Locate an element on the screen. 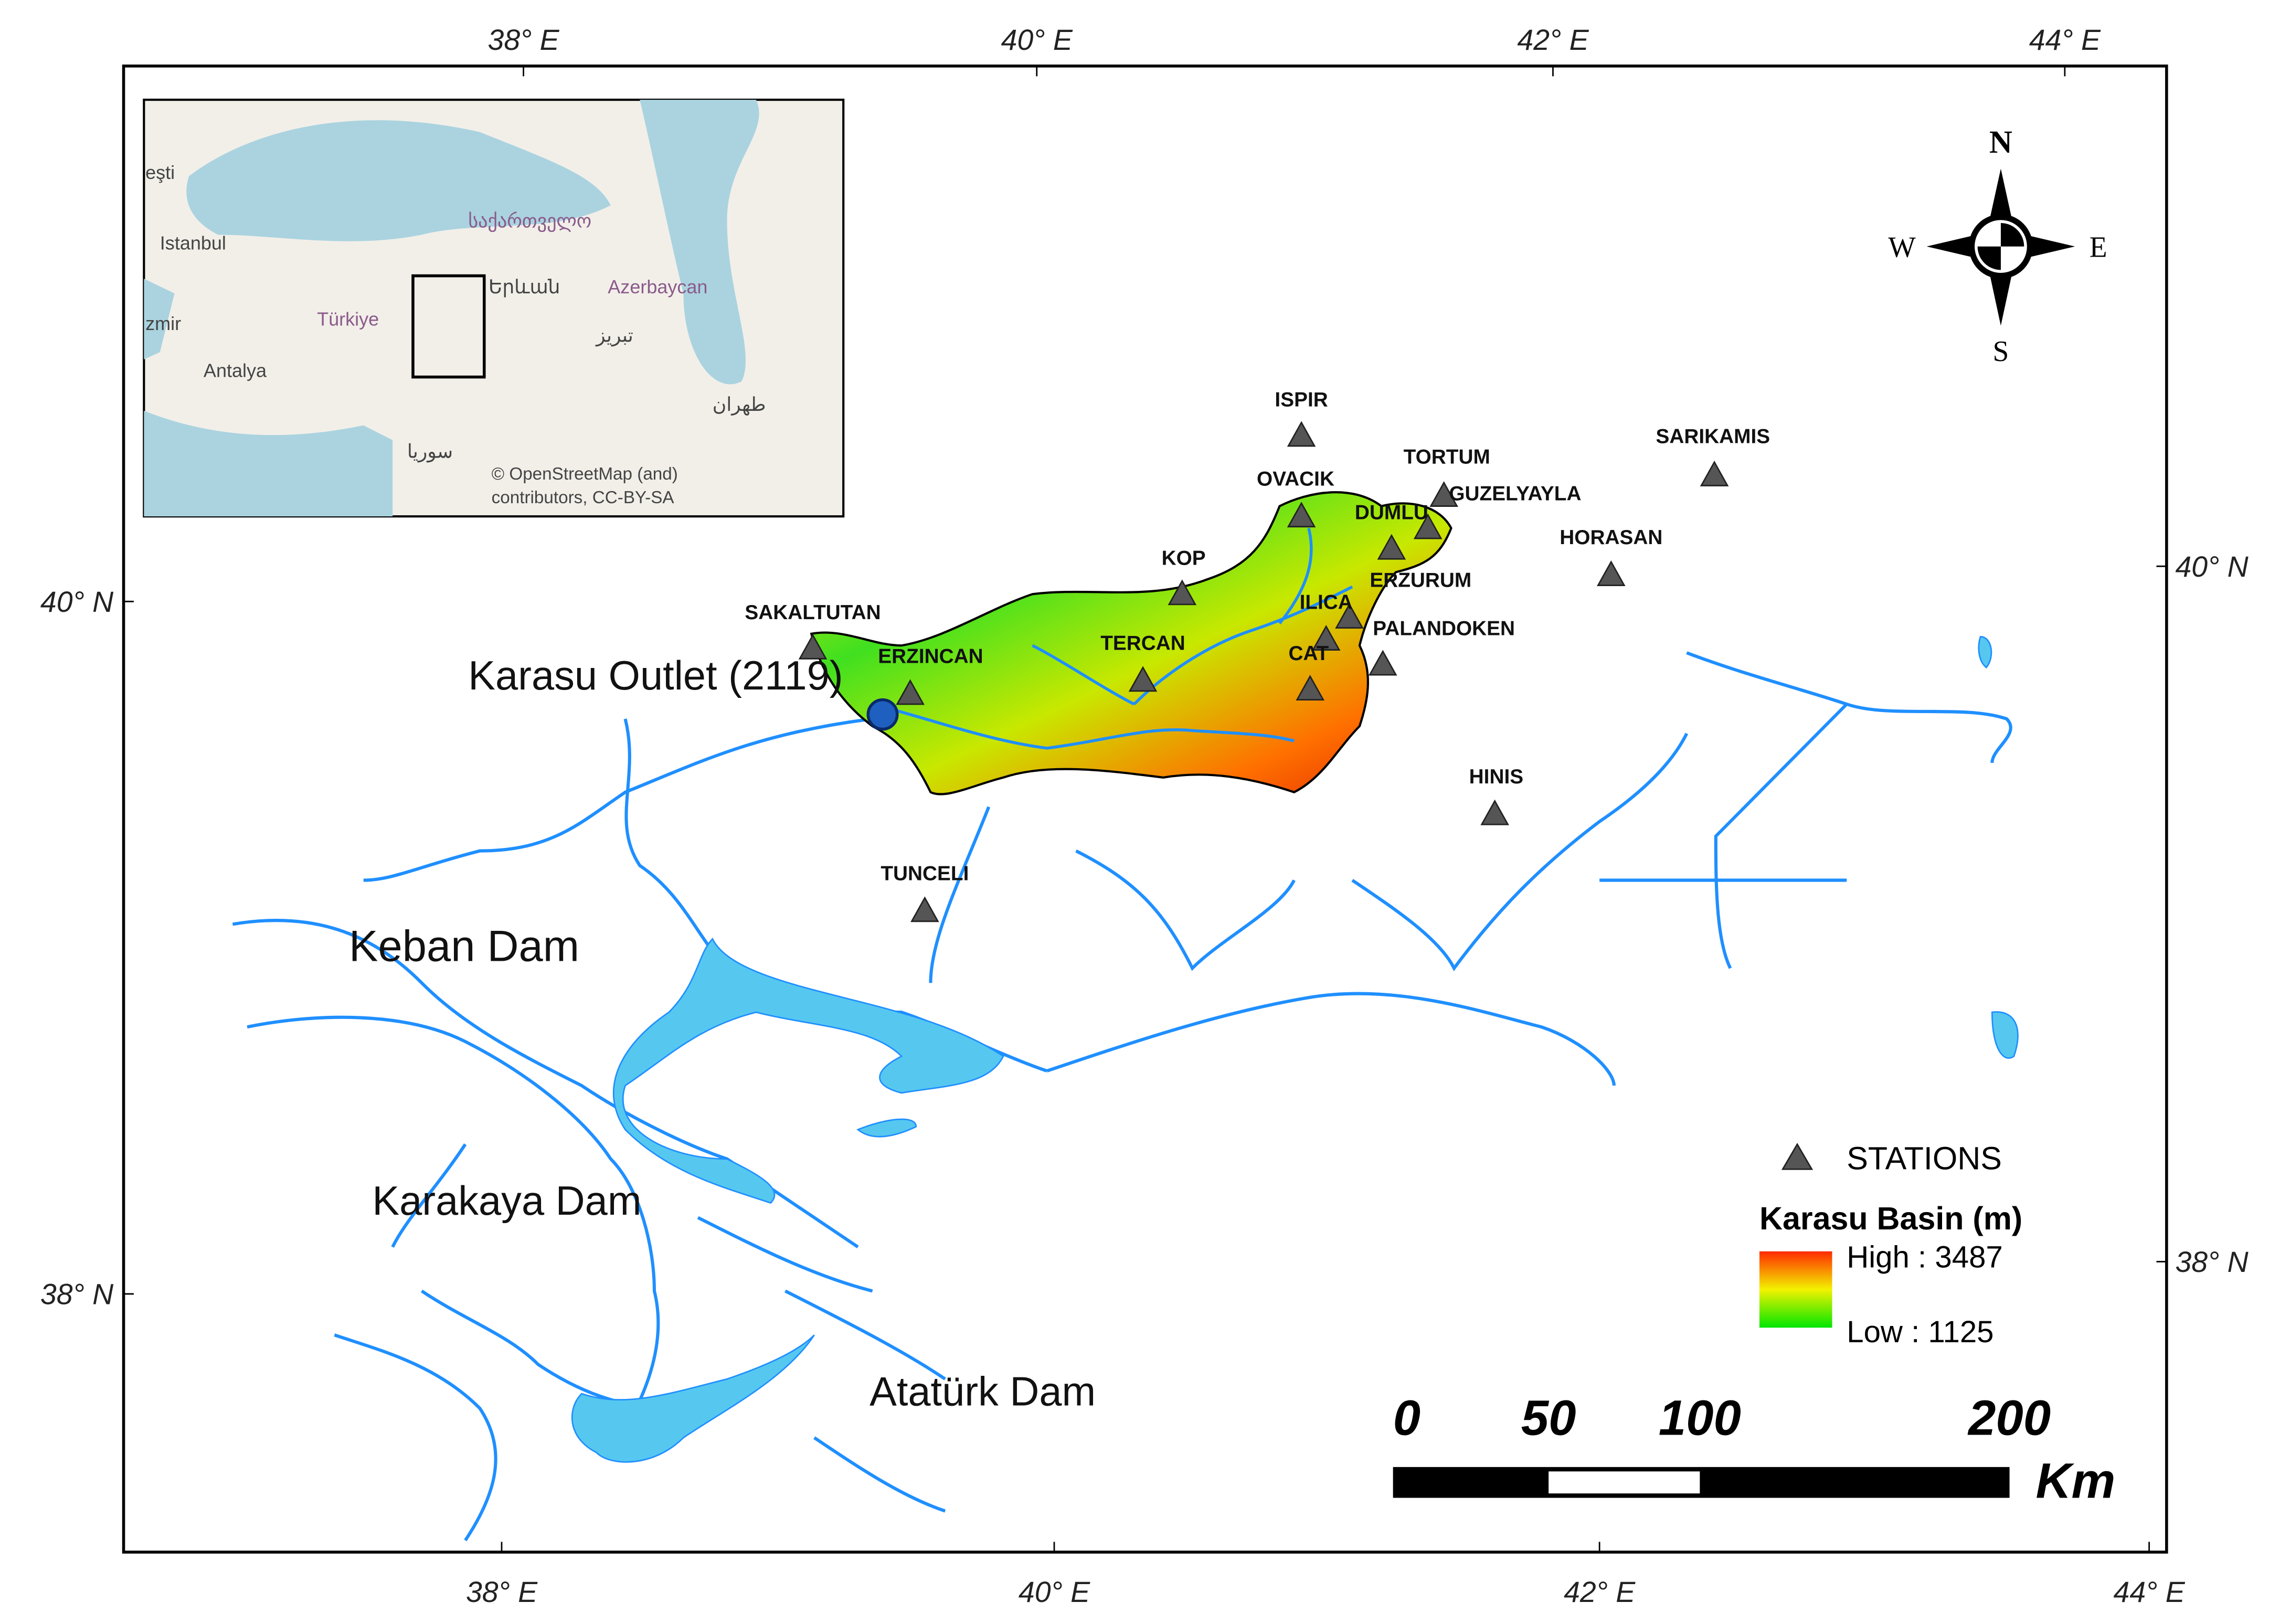 This screenshot has height=1624, width=2280. scale-tick: 200 is located at coordinates (2009, 1418).